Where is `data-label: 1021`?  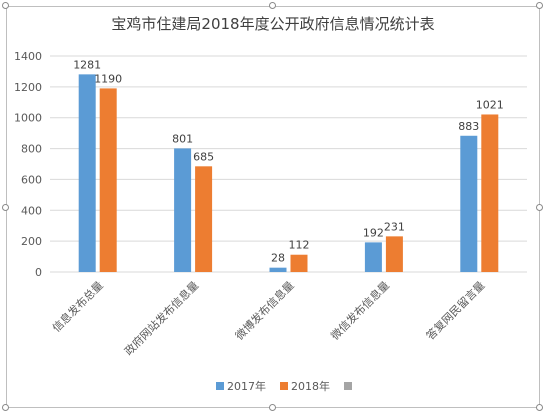 data-label: 1021 is located at coordinates (490, 104).